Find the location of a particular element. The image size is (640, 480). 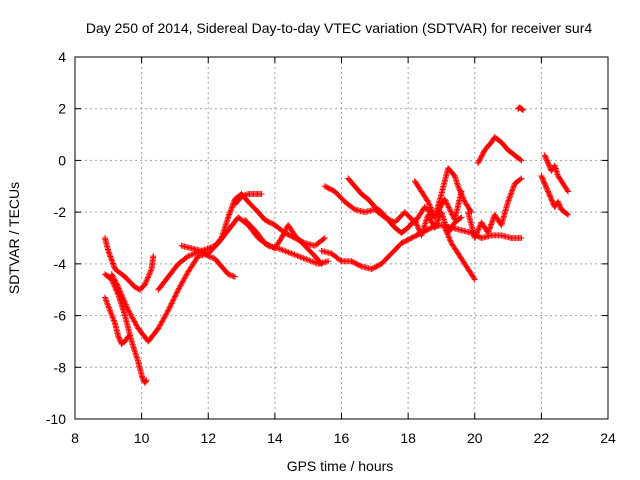

series-arc-p is located at coordinates (521, 109).